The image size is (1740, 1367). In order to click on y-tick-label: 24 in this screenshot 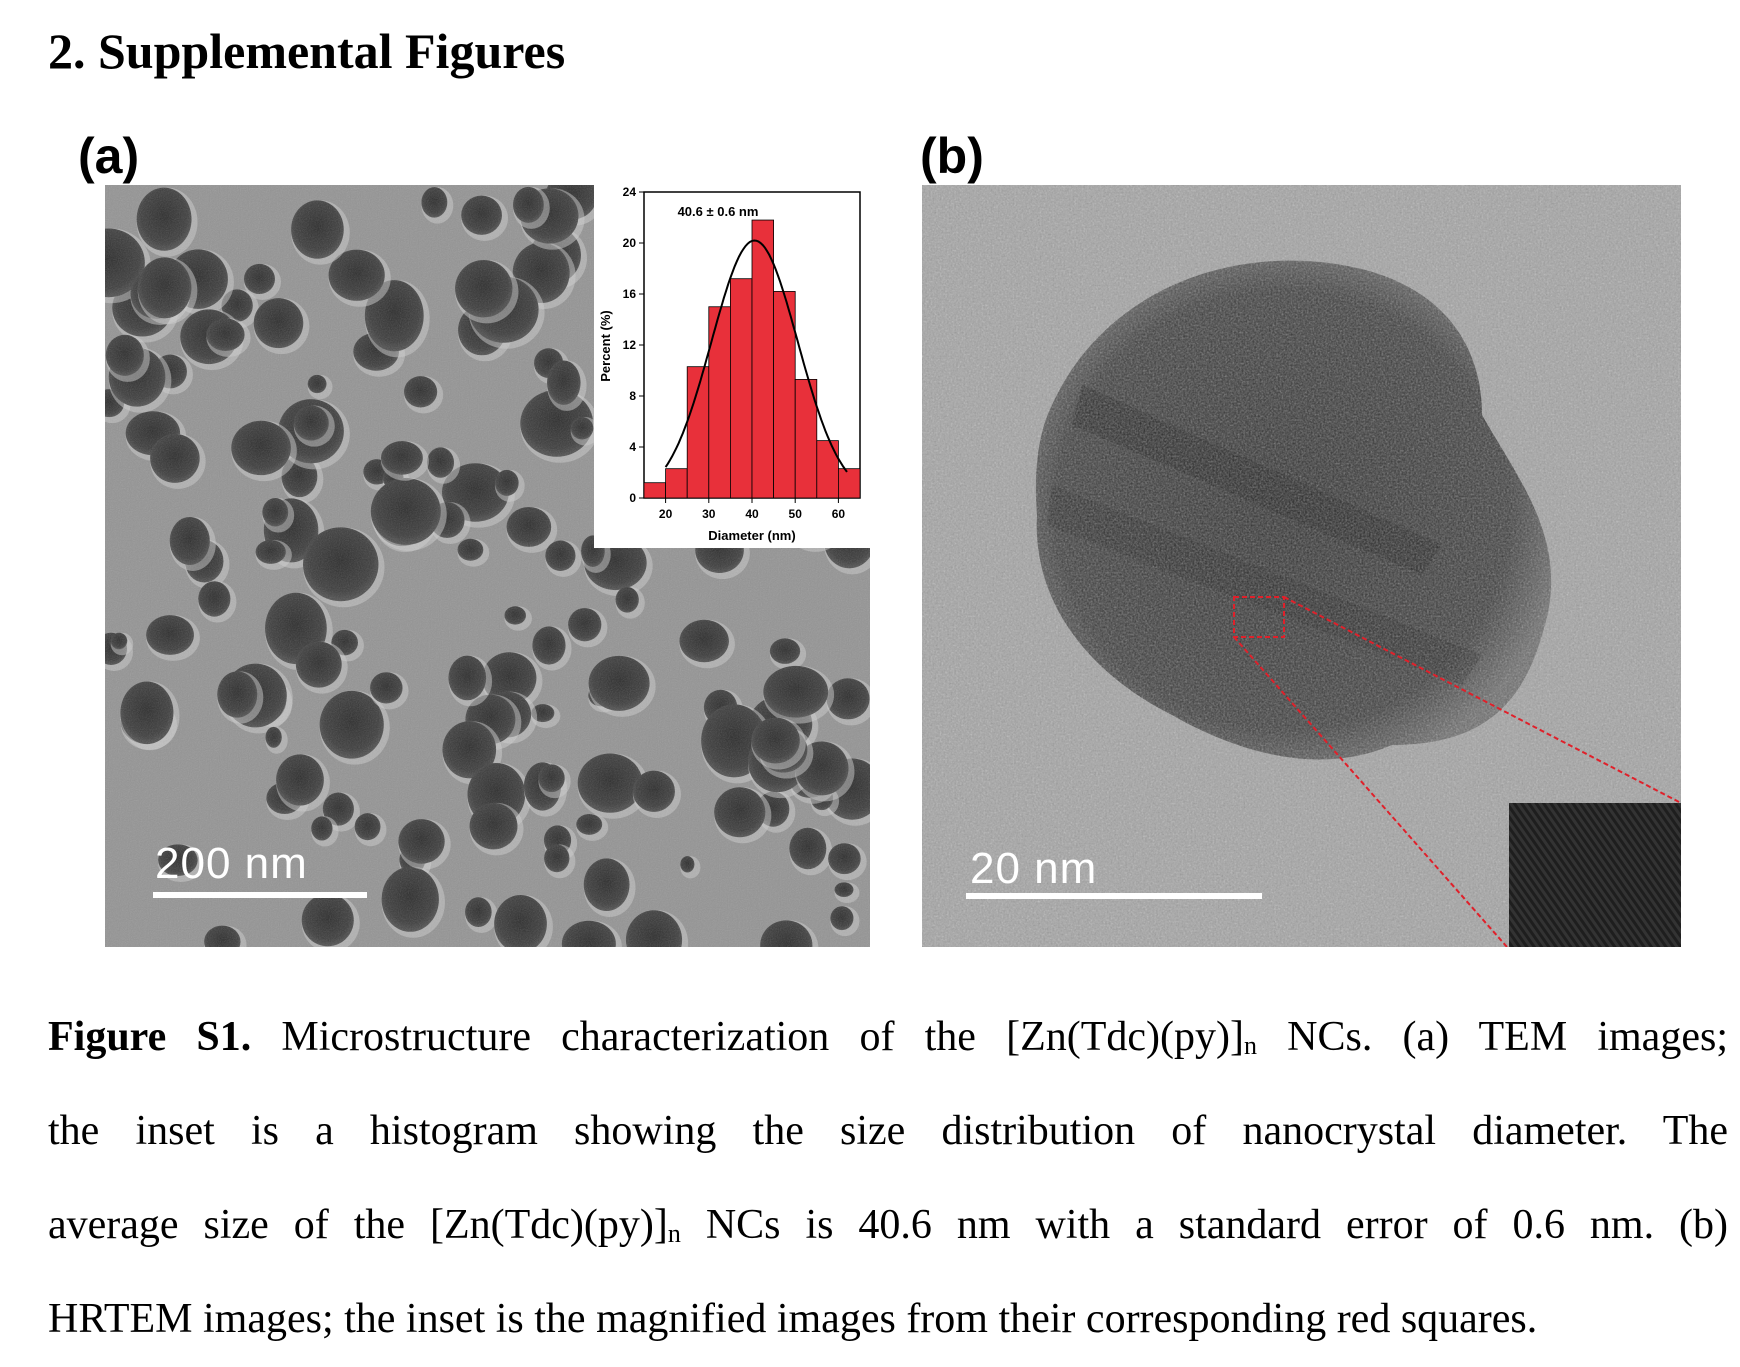, I will do `click(630, 192)`.